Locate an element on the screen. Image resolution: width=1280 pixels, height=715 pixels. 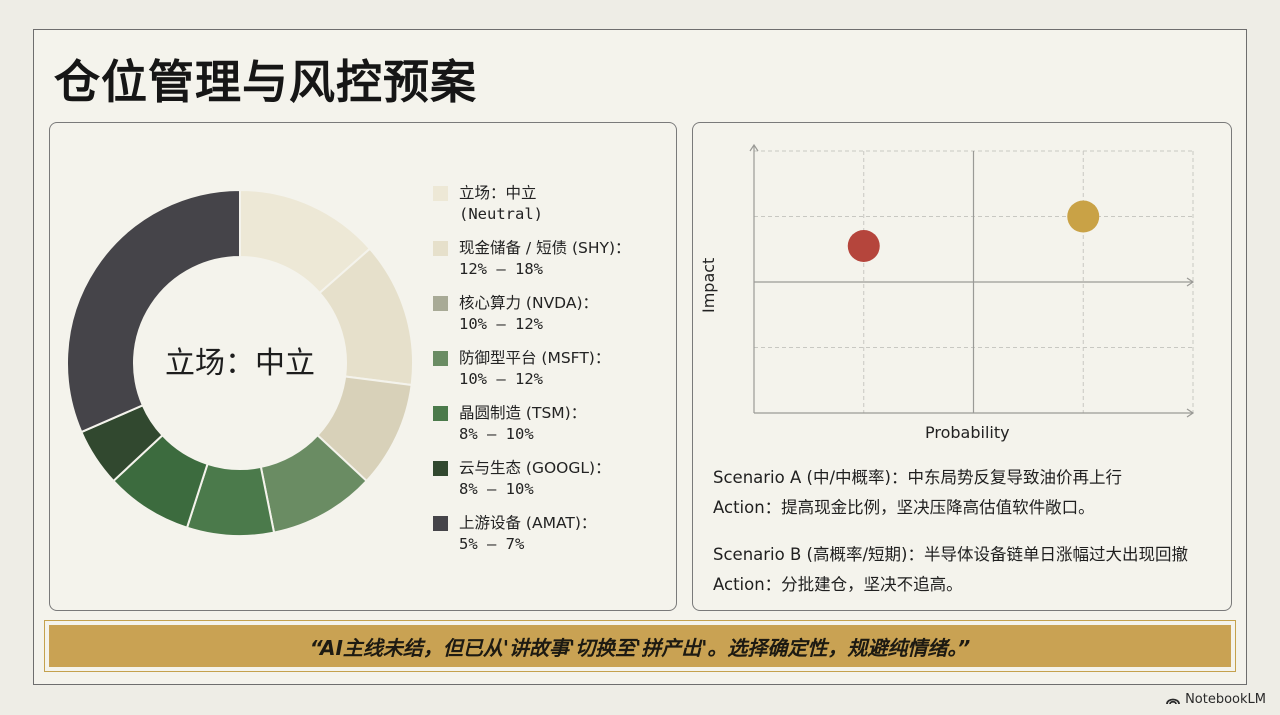
legend-label: 晶圆制造 (TSM)： is located at coordinates (523, 413).